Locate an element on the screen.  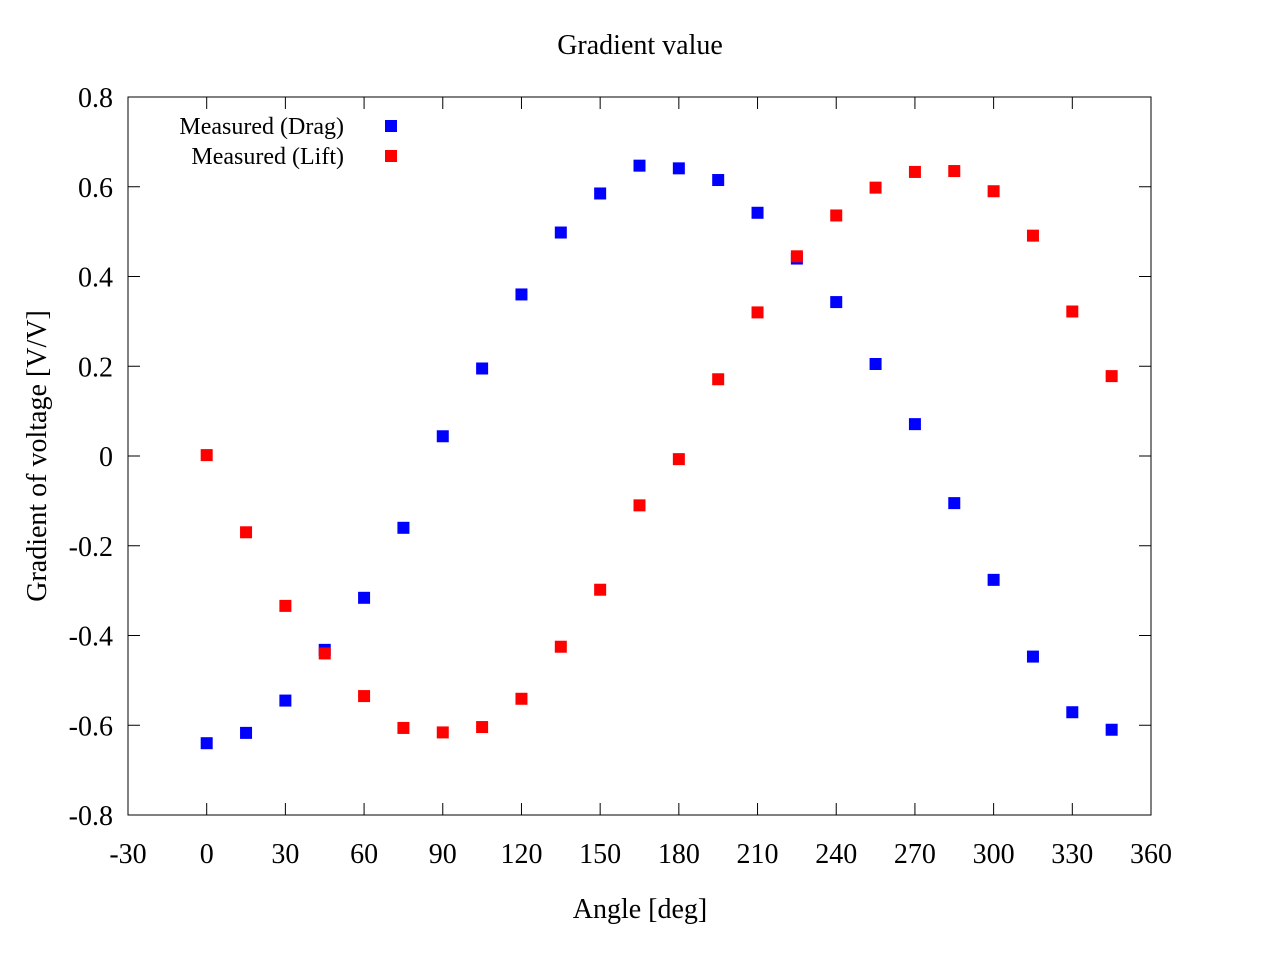
y-tick-label: -0.4 is located at coordinates (91, 637).